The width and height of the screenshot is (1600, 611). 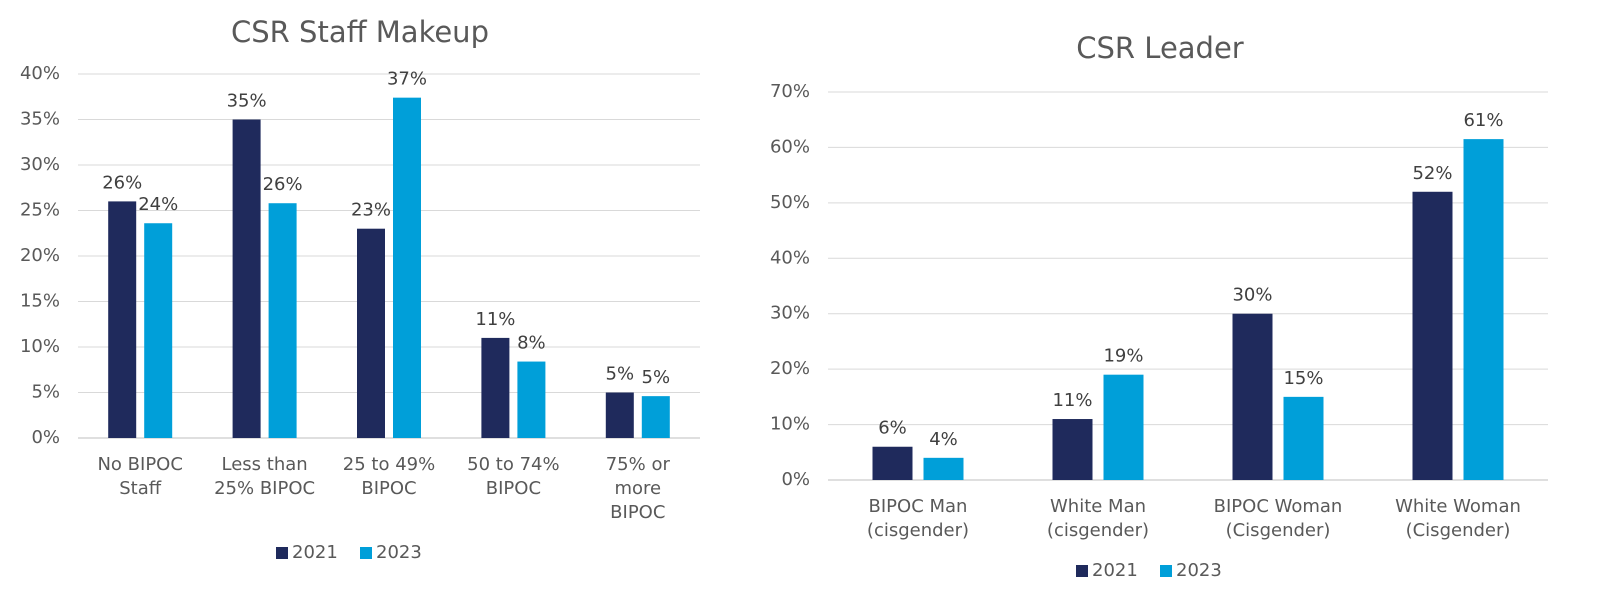 What do you see at coordinates (1252, 295) in the screenshot?
I see `data-label: 30%` at bounding box center [1252, 295].